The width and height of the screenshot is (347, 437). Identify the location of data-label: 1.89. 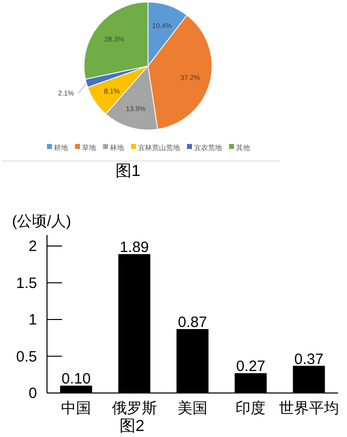
(134, 247).